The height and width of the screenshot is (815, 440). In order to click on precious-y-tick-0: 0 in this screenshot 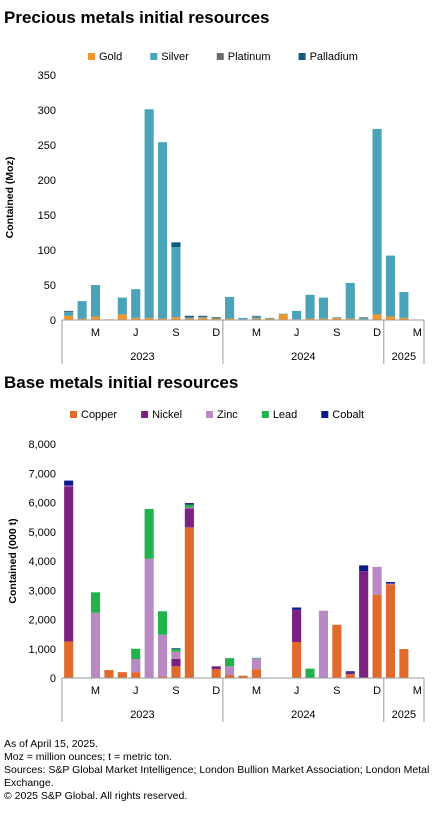, I will do `click(53, 321)`.